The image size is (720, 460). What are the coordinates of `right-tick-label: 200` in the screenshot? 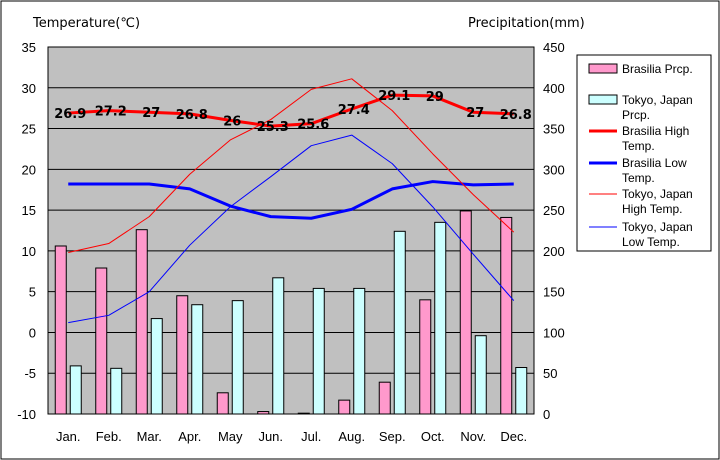 It's located at (554, 251).